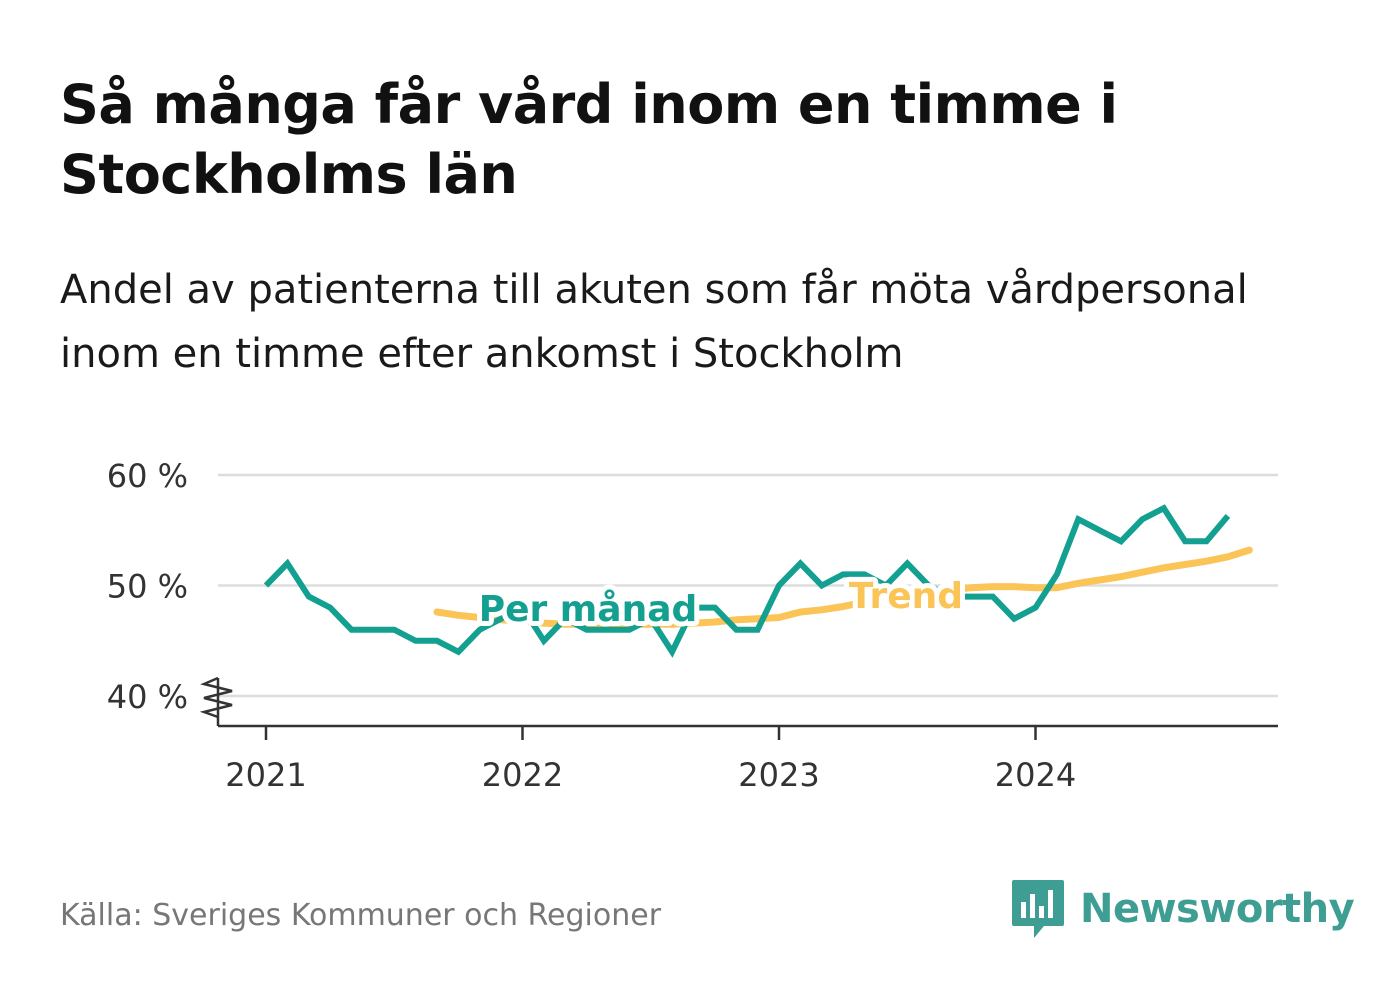  I want to click on series-label-trend: Trend, so click(906, 596).